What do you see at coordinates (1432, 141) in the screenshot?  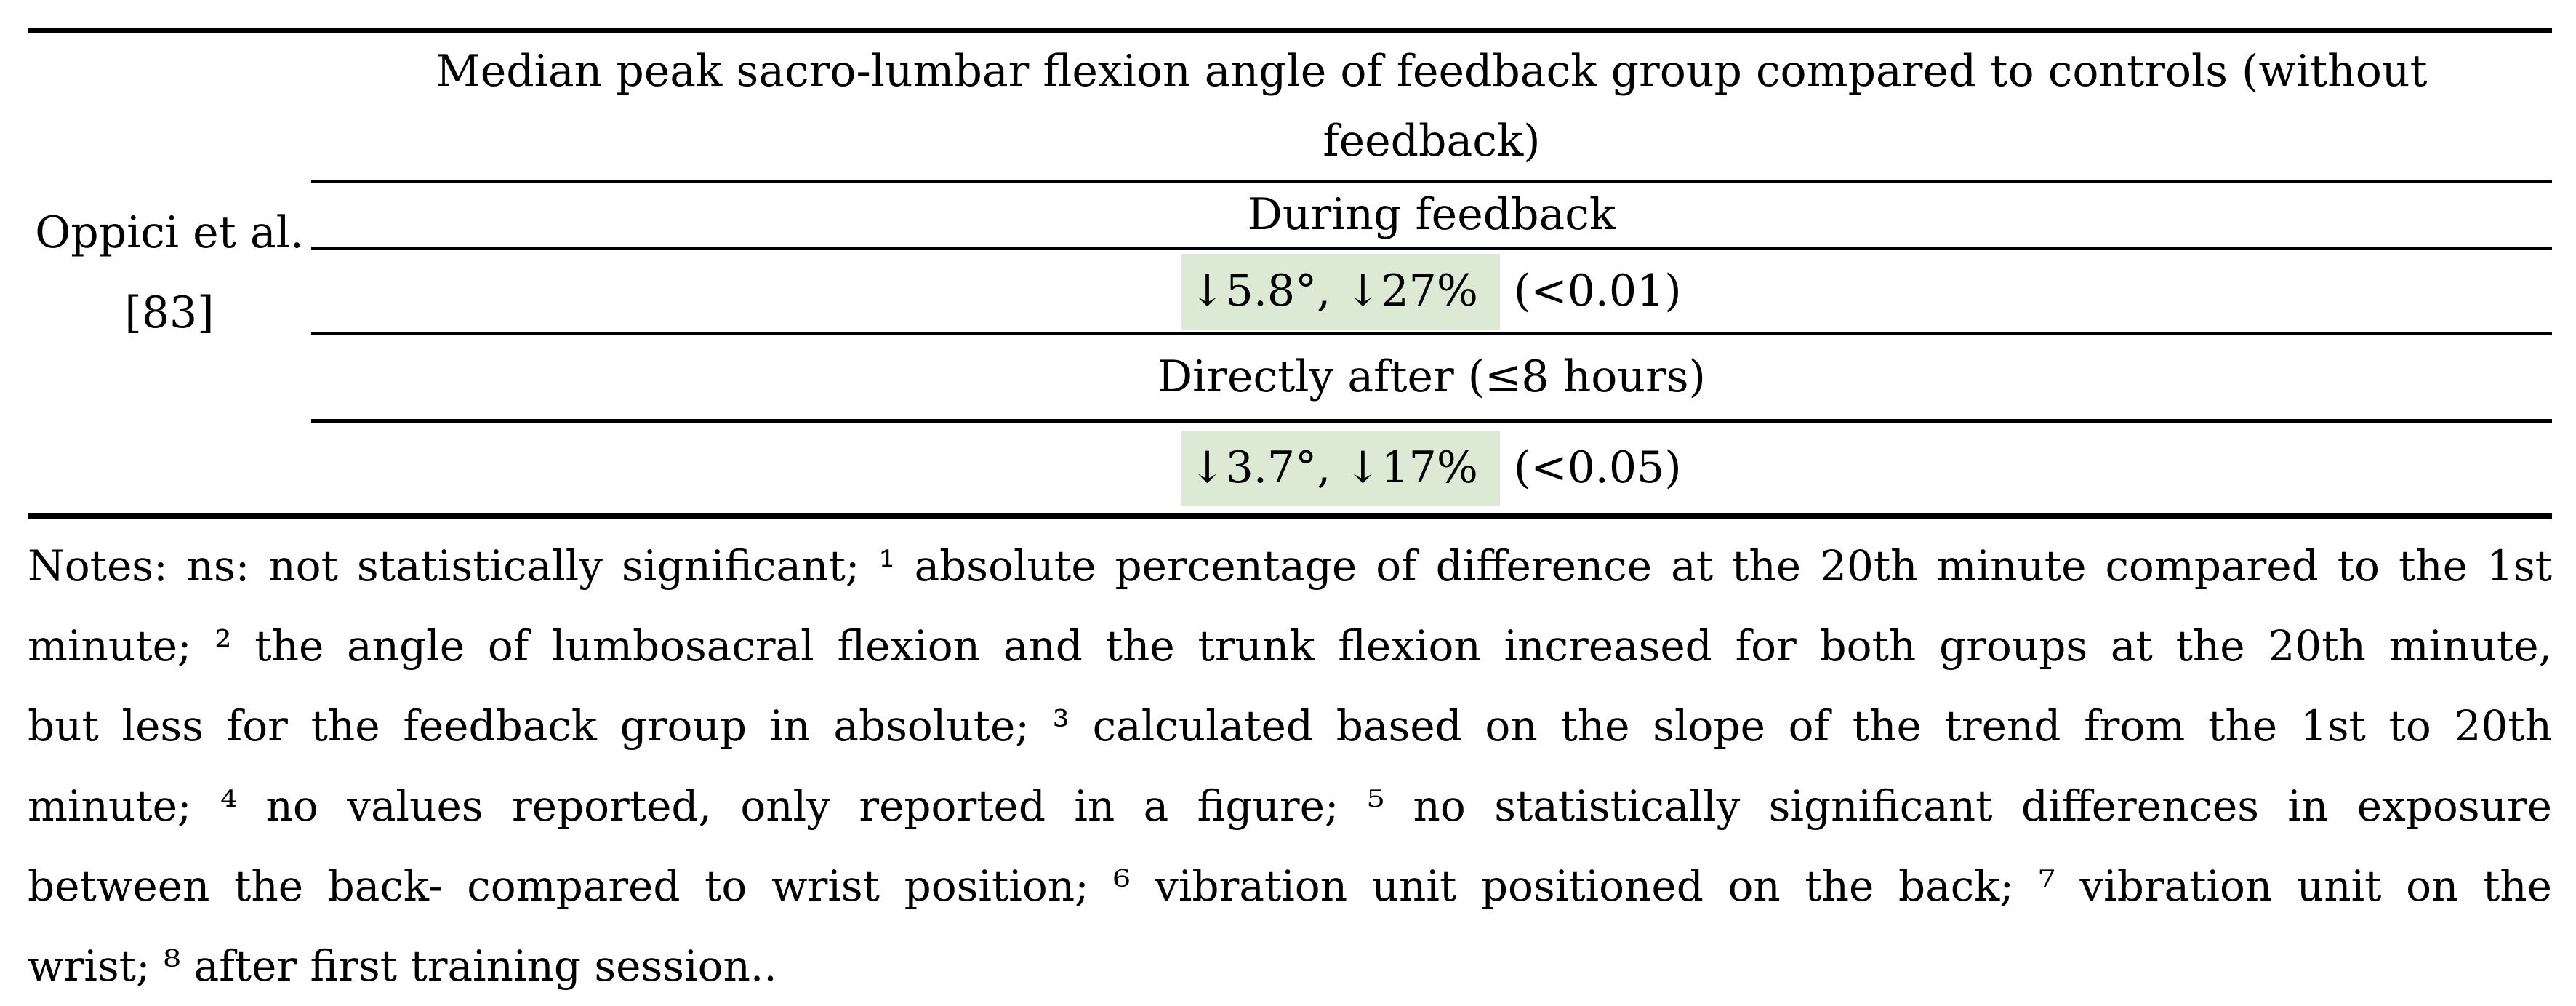 I see `outcome-header-line2: feedback)` at bounding box center [1432, 141].